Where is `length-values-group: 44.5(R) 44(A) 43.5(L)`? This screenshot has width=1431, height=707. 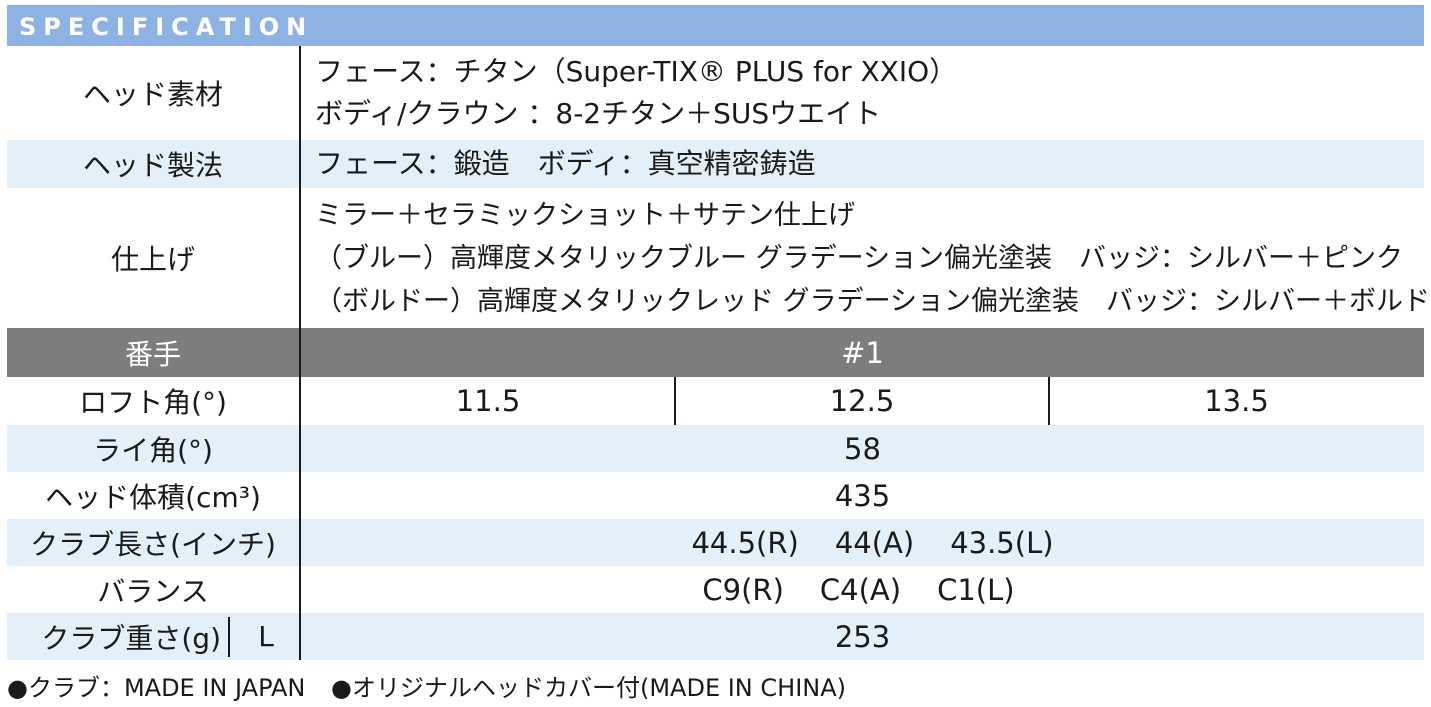
length-values-group: 44.5(R) 44(A) 43.5(L) is located at coordinates (872, 543).